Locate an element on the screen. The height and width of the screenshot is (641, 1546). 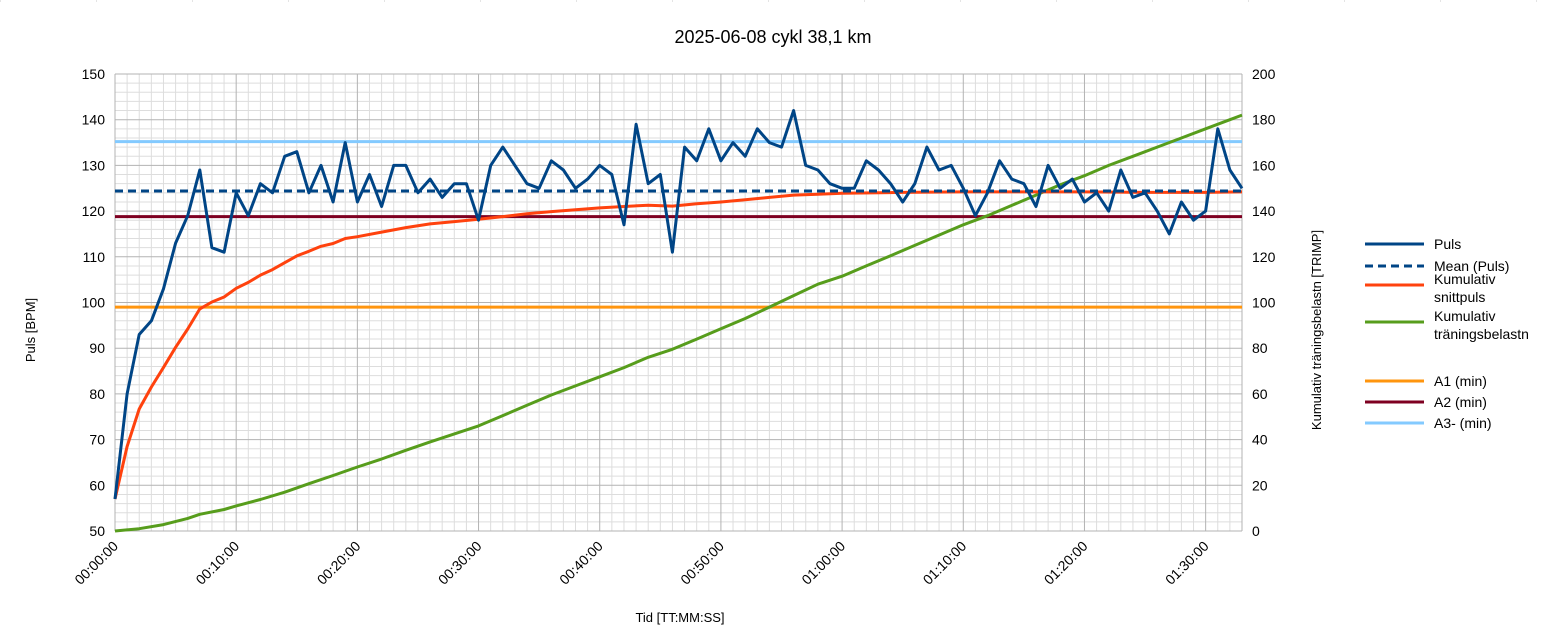
legend-label: snittpuls is located at coordinates (1459, 297).